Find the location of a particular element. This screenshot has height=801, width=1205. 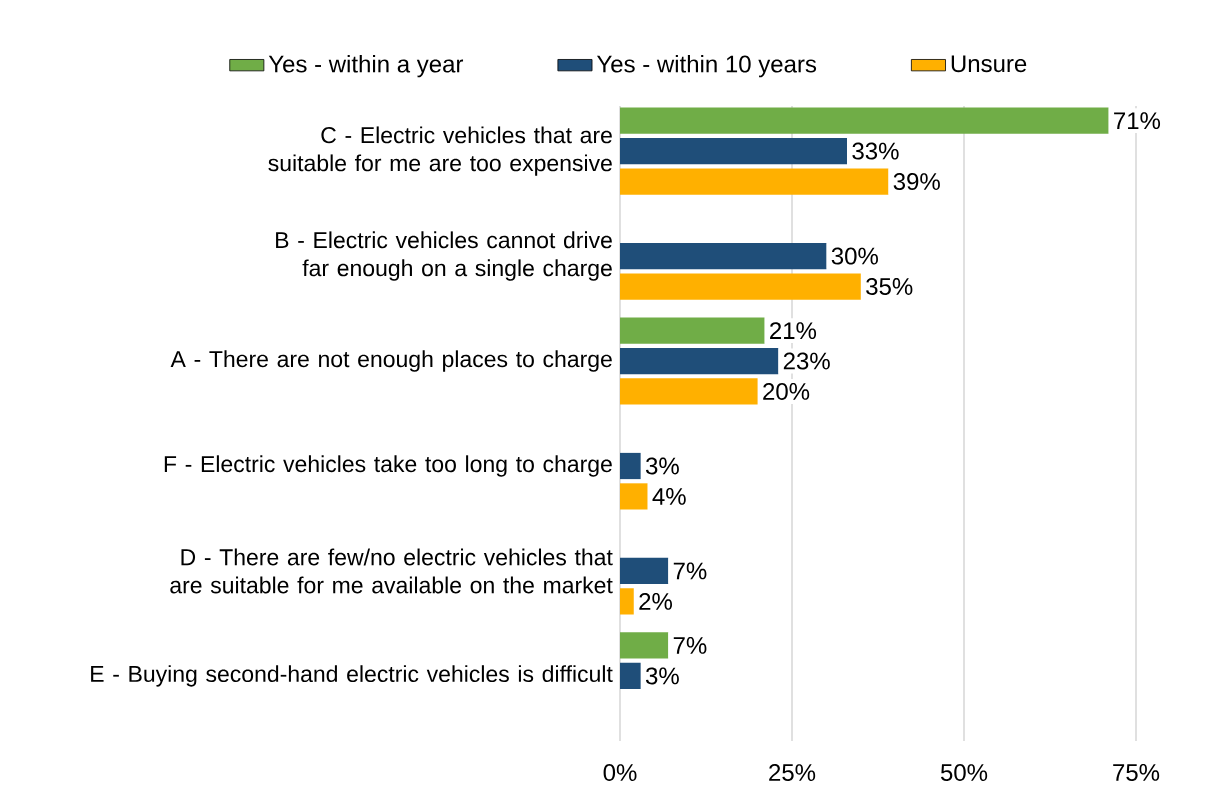

y-tick-label: E - Buying second-hand electric vehicles is difficult is located at coordinates (352, 676).